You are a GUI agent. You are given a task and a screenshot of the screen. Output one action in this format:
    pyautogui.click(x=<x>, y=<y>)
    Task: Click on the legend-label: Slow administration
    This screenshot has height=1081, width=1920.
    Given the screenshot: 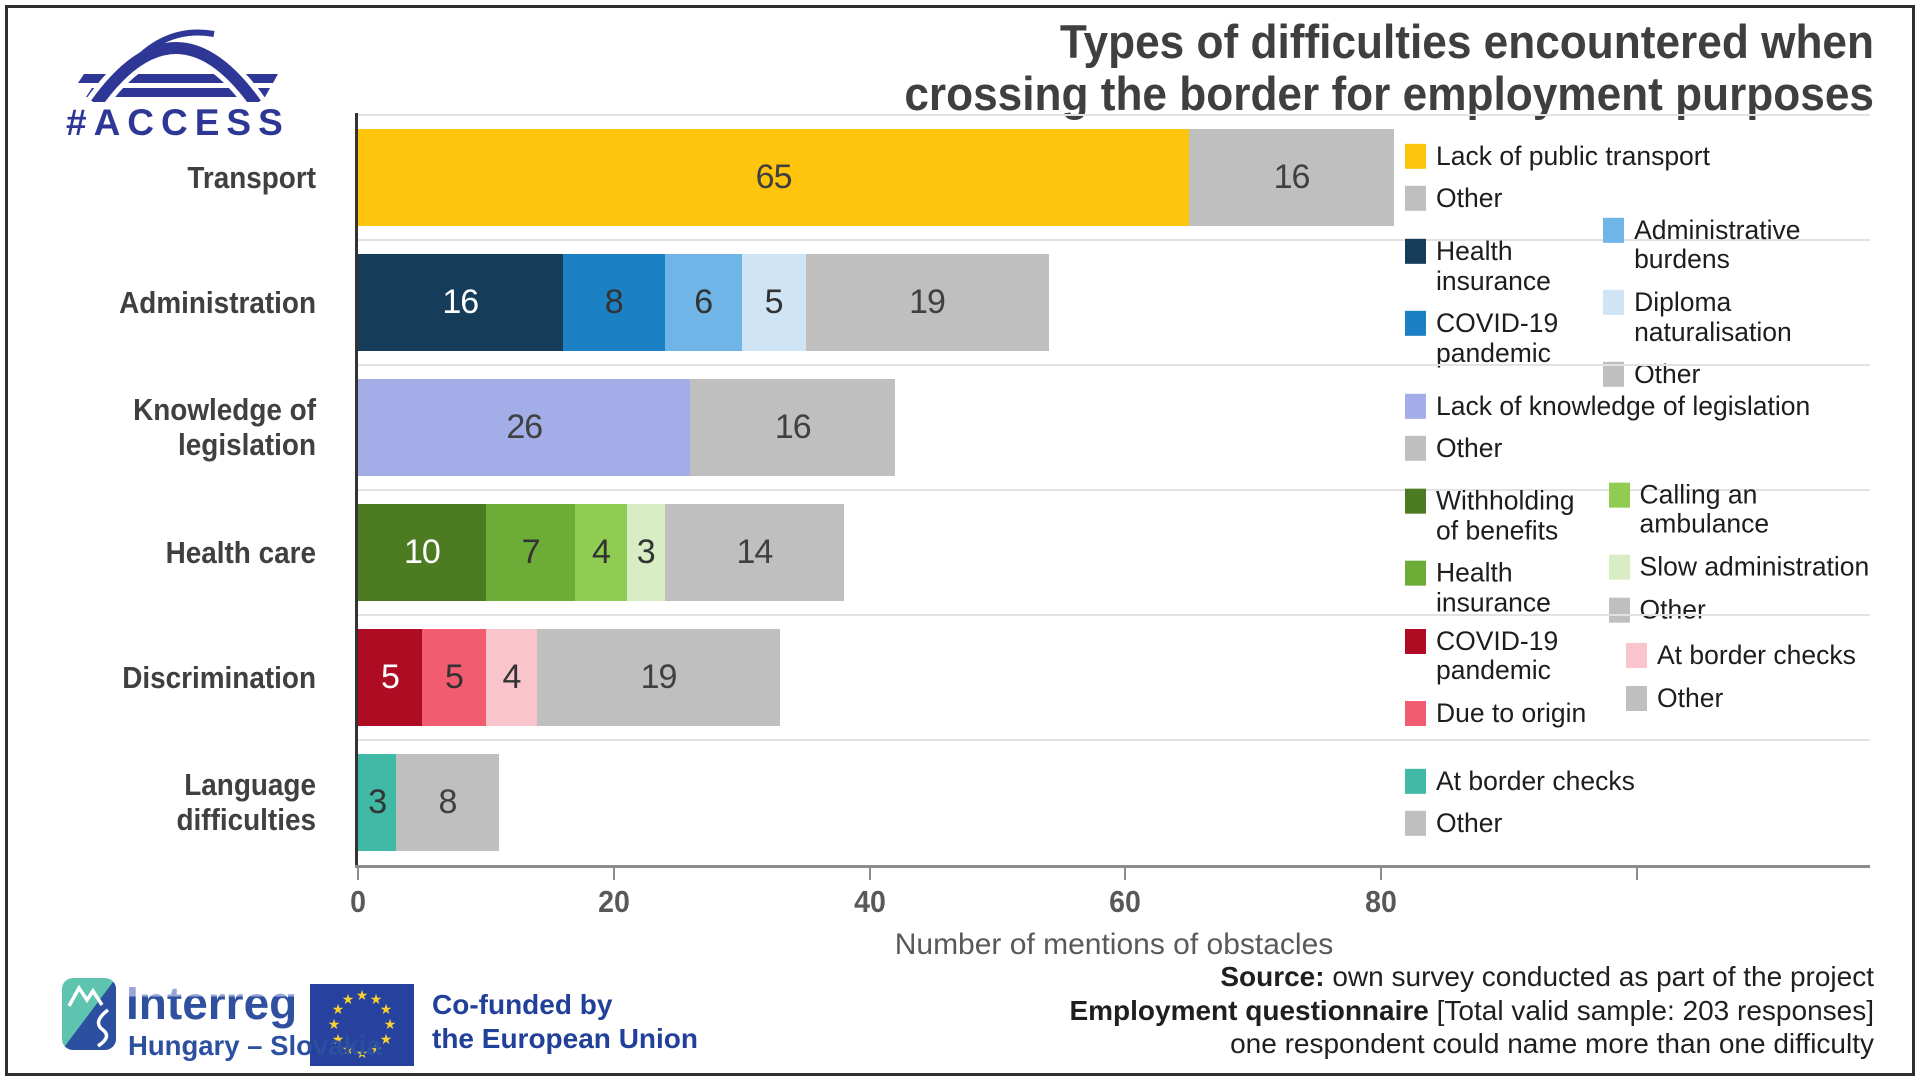 What is the action you would take?
    pyautogui.click(x=1754, y=566)
    